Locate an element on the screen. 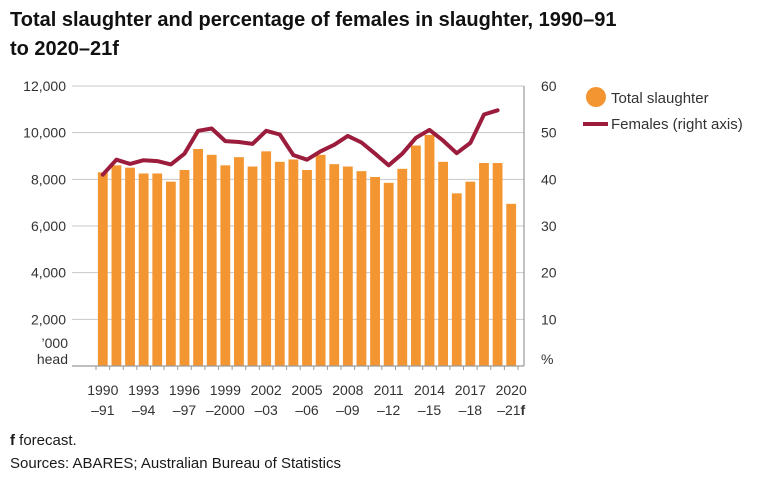 The width and height of the screenshot is (768, 488). x-tick-label-top: 2005 is located at coordinates (306, 390).